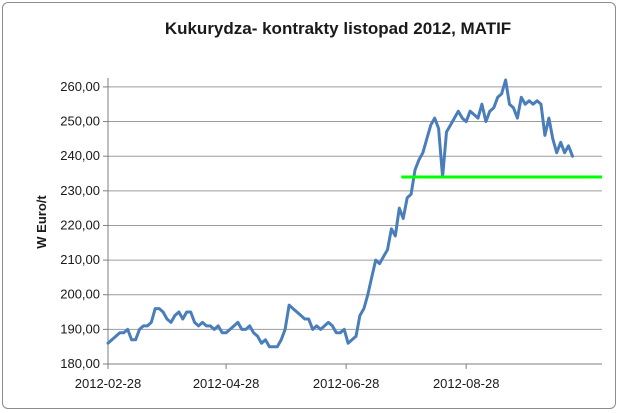 Image resolution: width=620 pixels, height=413 pixels. I want to click on x-tick-label: 2012-08-28, so click(466, 383).